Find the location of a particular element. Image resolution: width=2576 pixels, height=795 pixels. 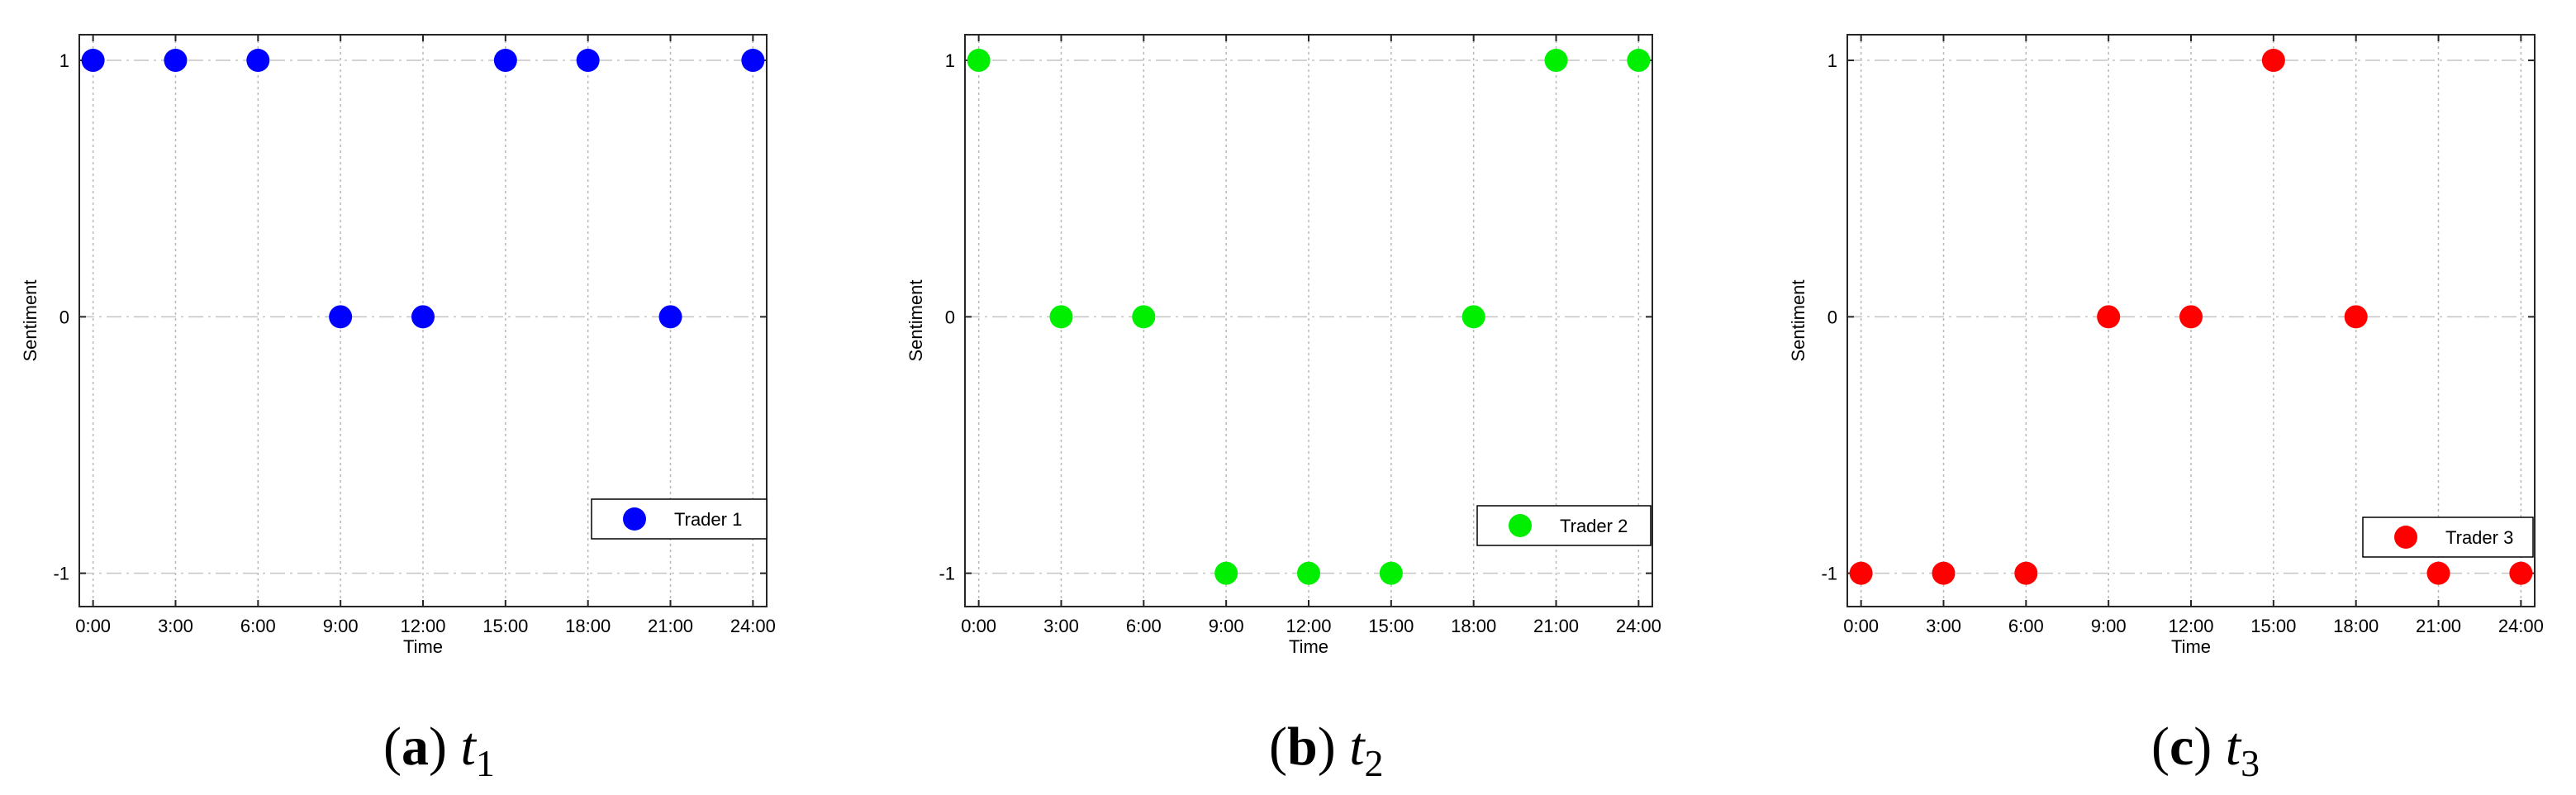

legend: Trader 3 is located at coordinates (2448, 537).